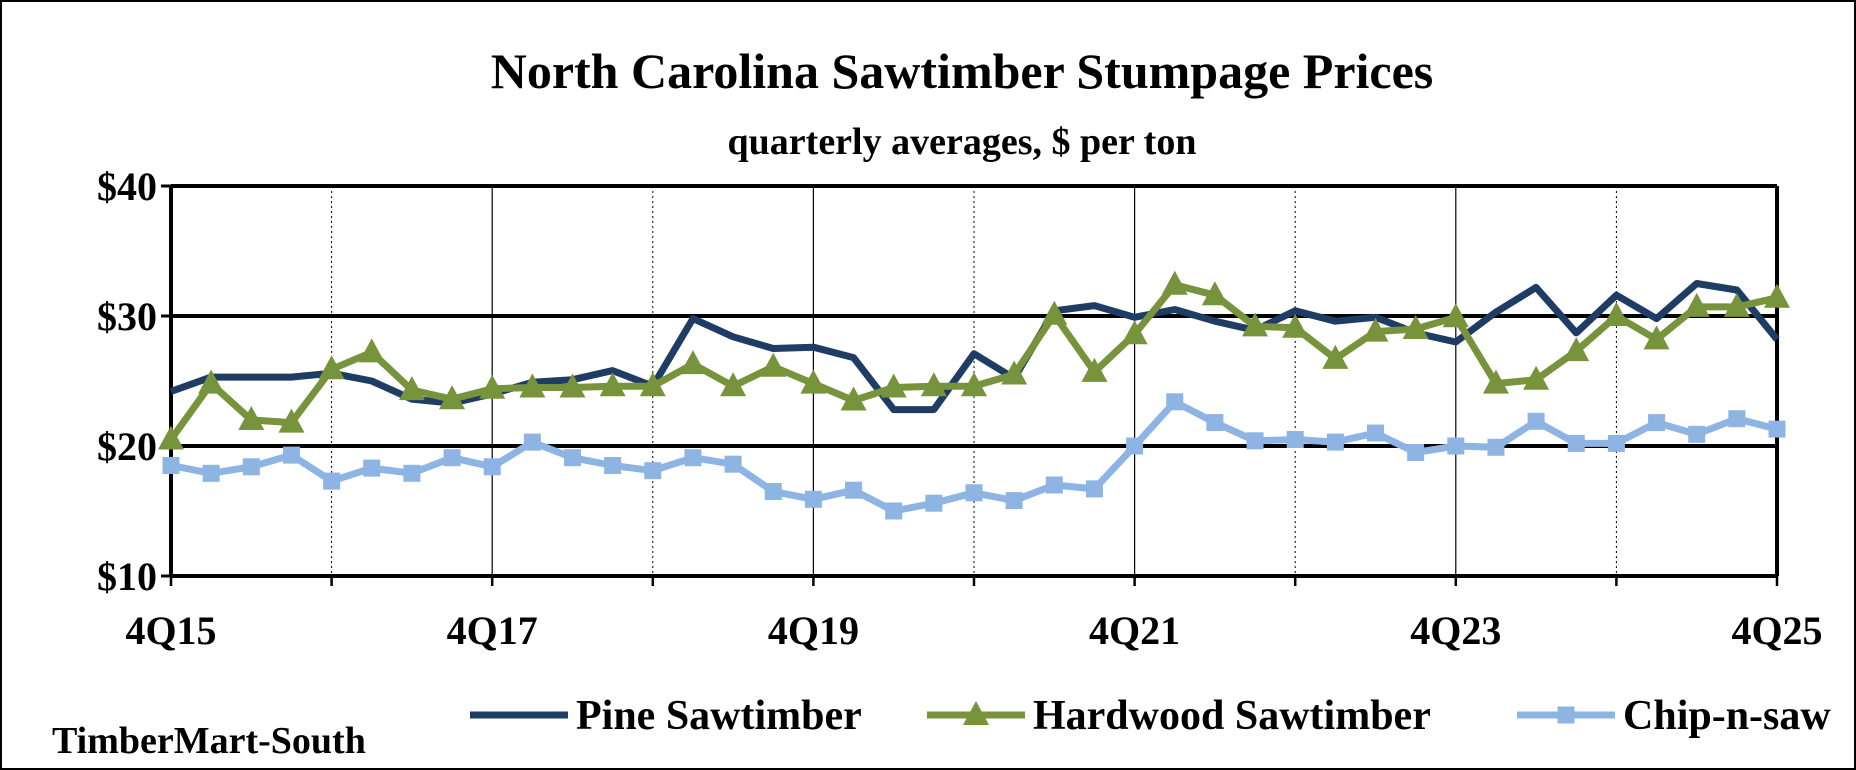  Describe the element at coordinates (127, 446) in the screenshot. I see `y-tick-label: $20` at that location.